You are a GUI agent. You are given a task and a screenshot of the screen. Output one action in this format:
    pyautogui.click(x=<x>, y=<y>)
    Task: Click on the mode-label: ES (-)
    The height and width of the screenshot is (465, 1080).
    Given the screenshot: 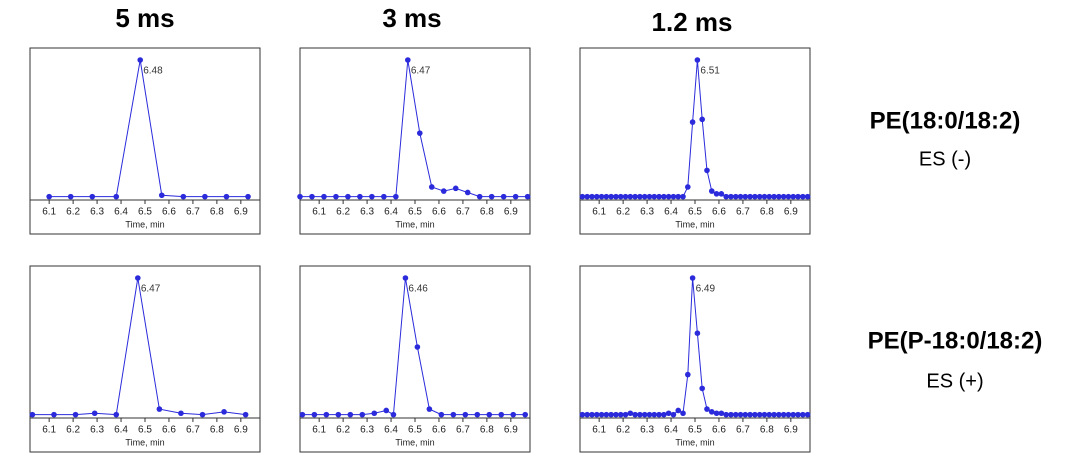 What is the action you would take?
    pyautogui.click(x=945, y=159)
    